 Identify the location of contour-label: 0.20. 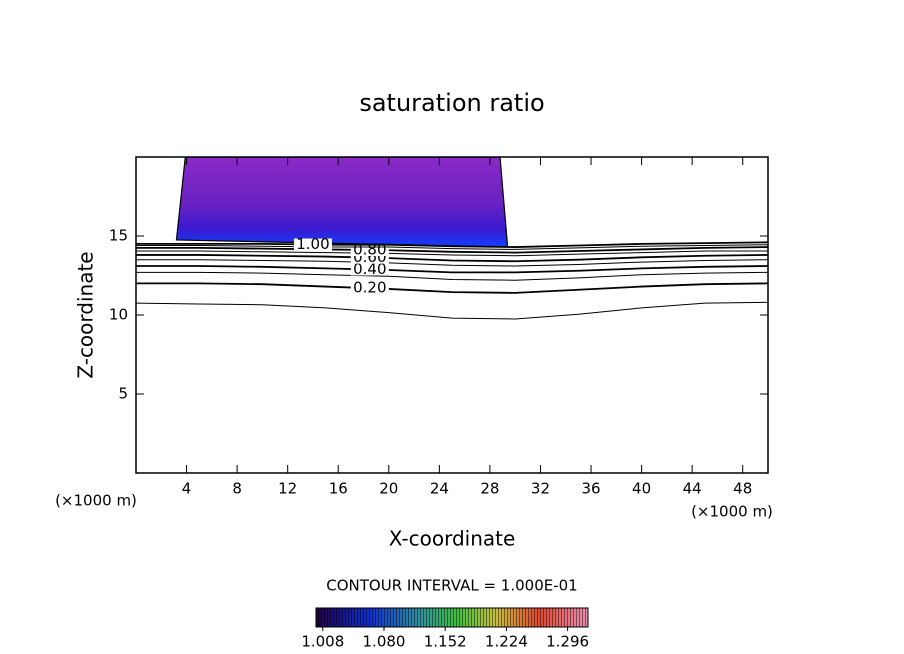
(369, 288).